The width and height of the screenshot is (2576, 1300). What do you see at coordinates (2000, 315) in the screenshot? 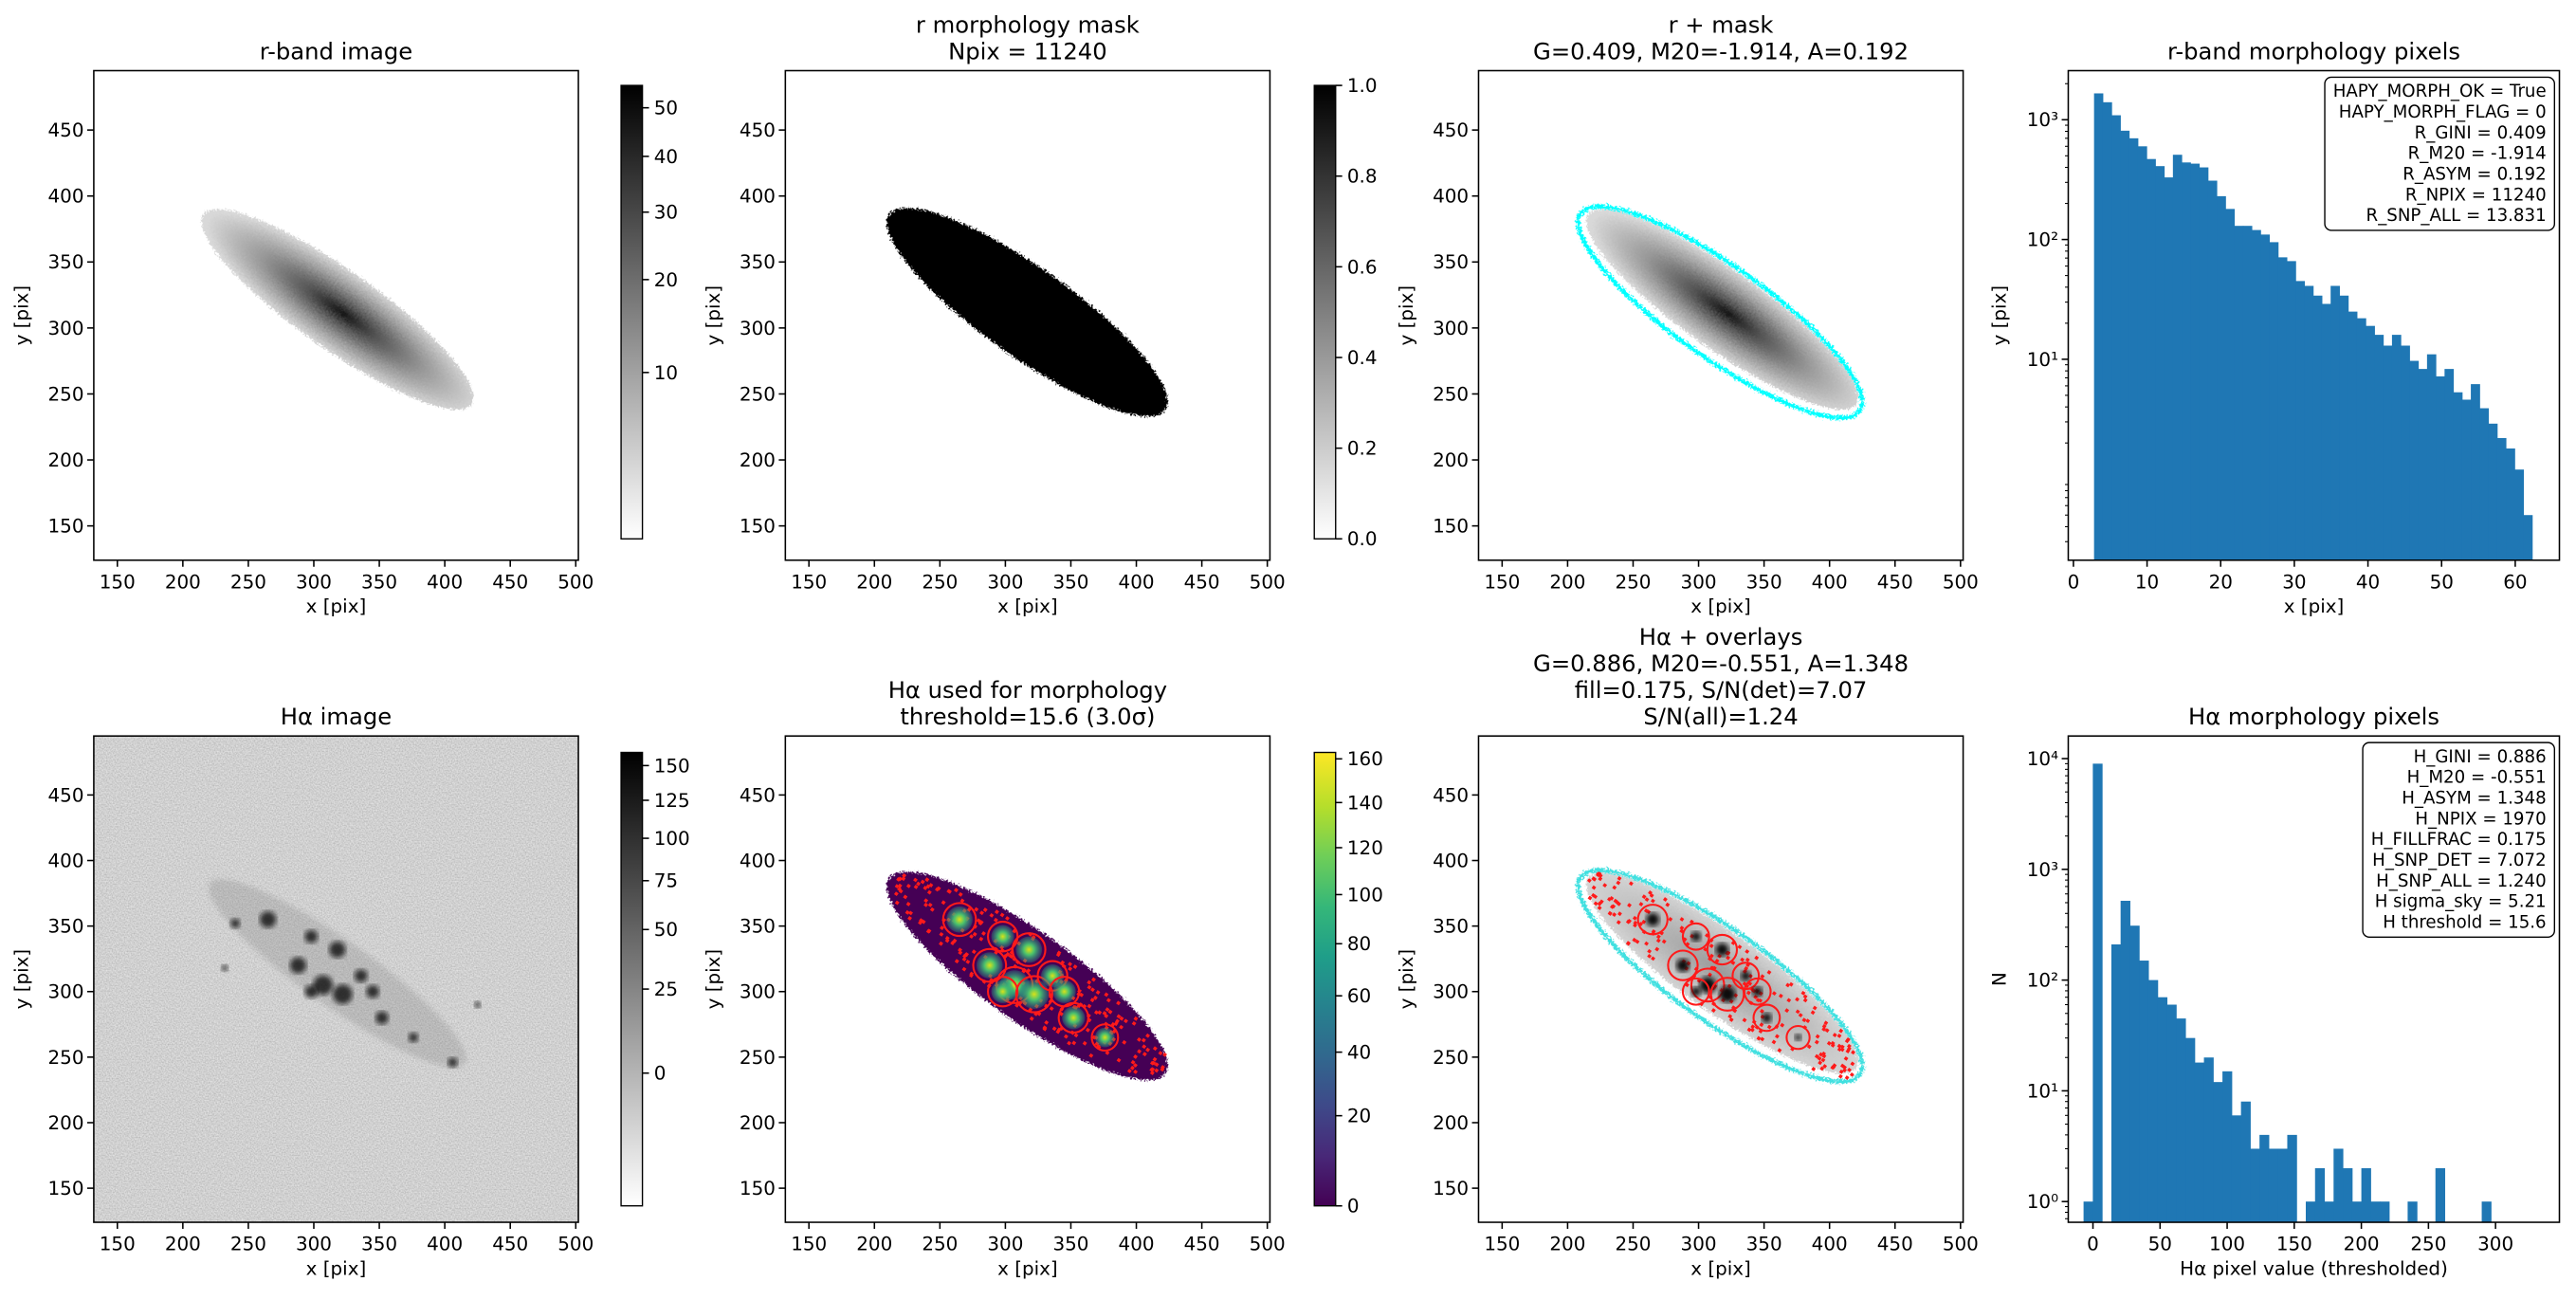
I see `y-axis-label: y [pix]` at bounding box center [2000, 315].